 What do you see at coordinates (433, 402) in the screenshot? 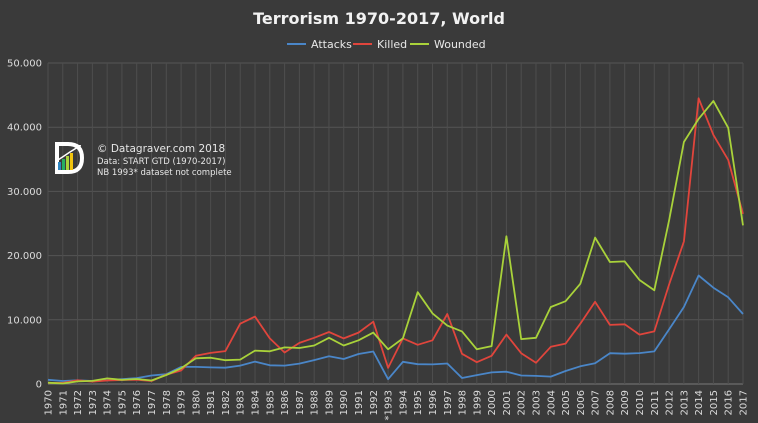
I see `x-tick-label: 1996` at bounding box center [433, 402].